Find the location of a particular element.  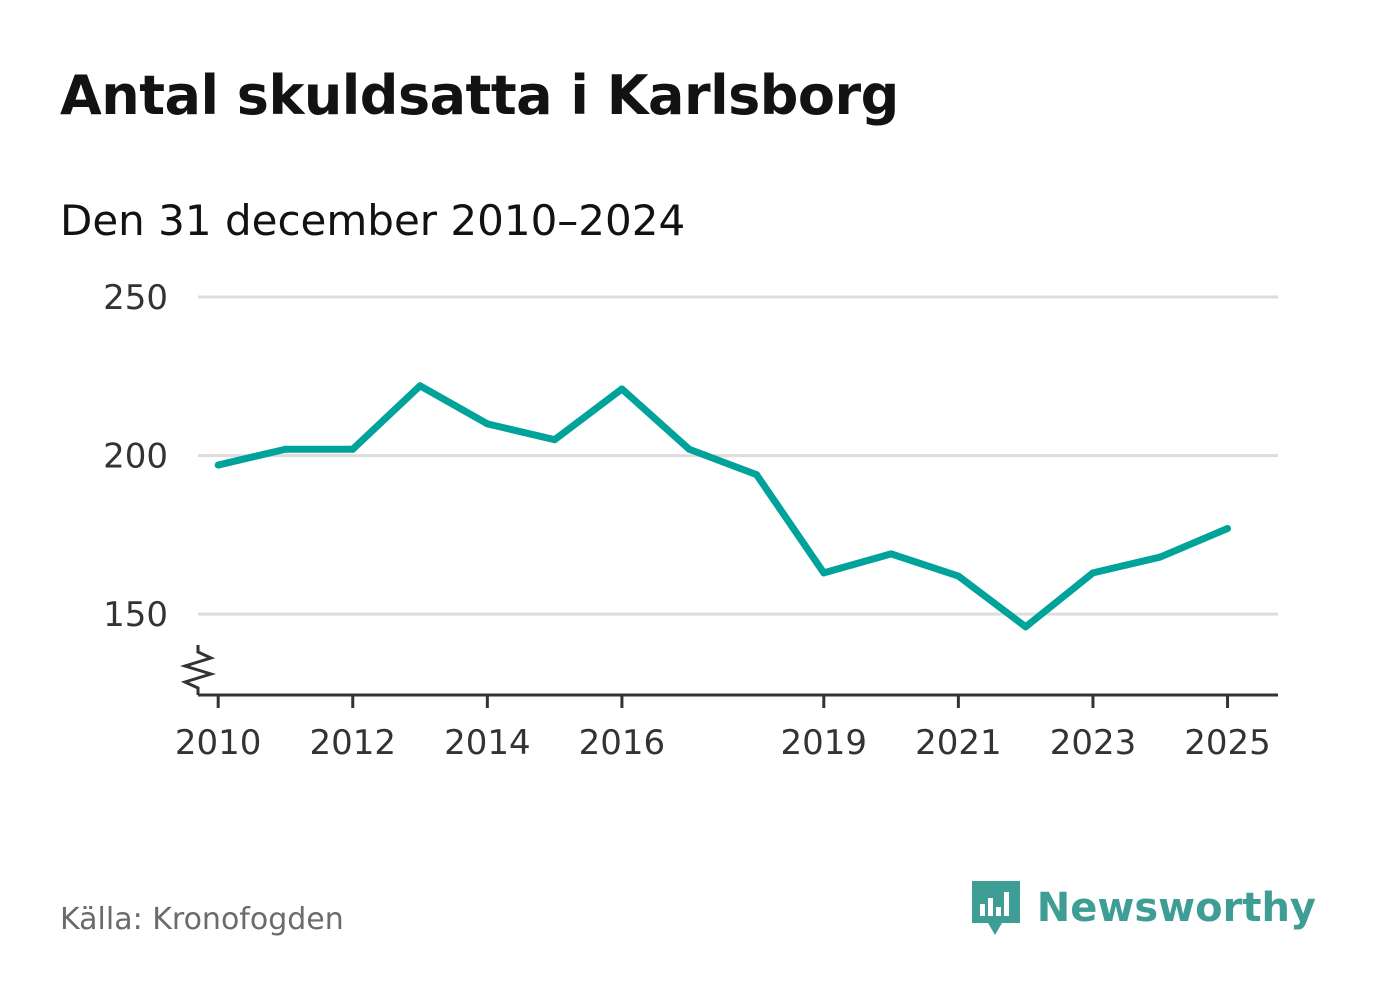

y-axis-break is located at coordinates (198, 670).